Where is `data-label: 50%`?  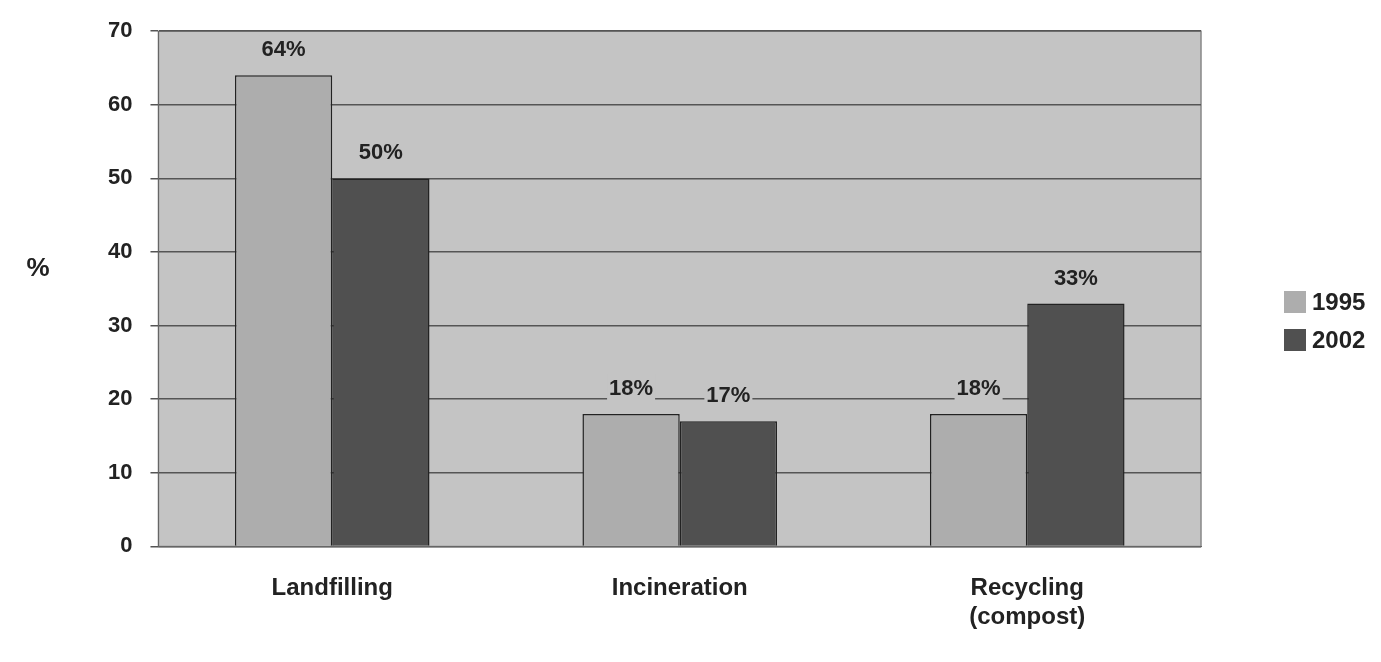
data-label: 50% is located at coordinates (380, 152).